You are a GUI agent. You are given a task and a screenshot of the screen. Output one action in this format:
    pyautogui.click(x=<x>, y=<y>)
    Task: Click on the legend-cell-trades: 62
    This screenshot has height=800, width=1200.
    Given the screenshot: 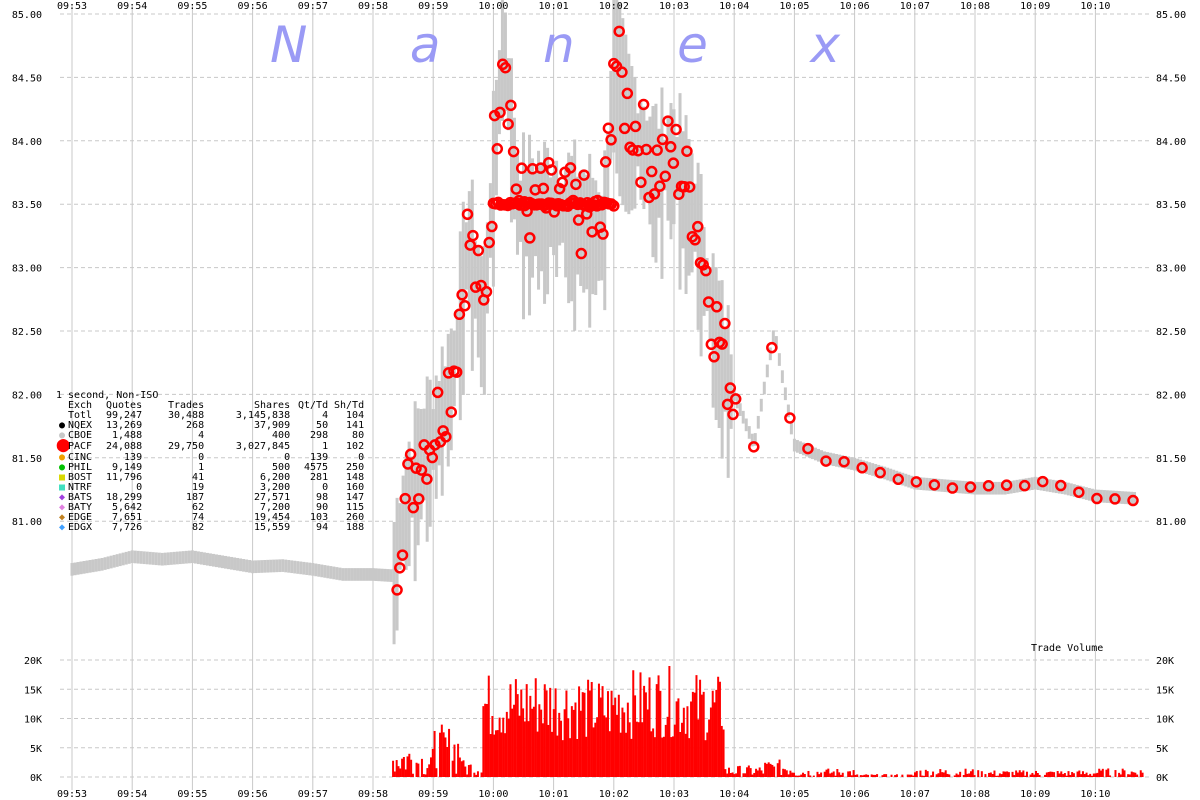 What is the action you would take?
    pyautogui.click(x=198, y=508)
    